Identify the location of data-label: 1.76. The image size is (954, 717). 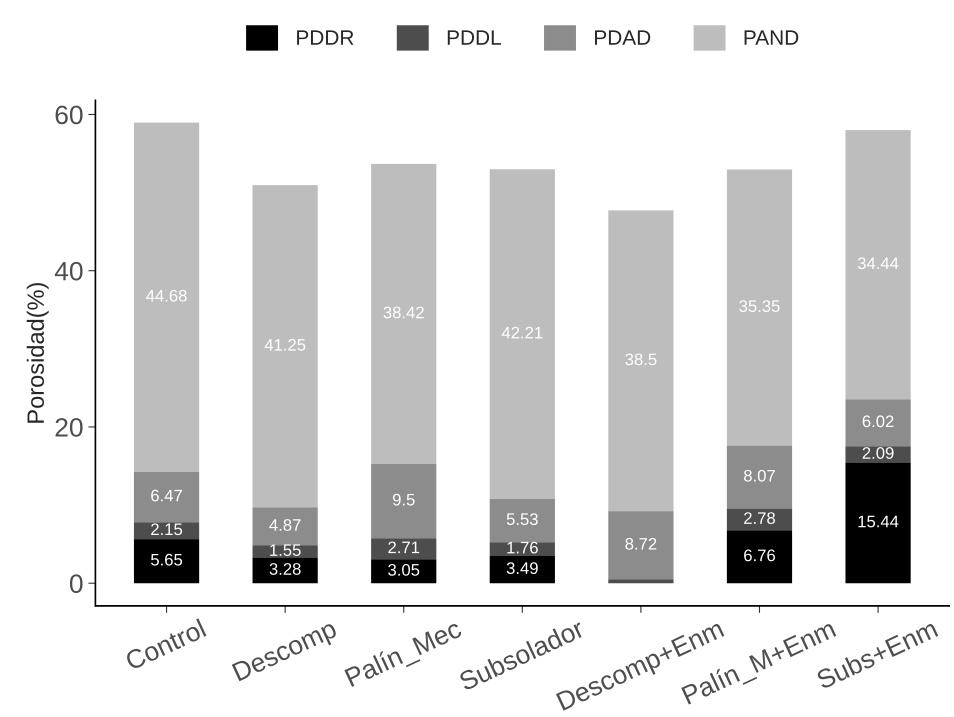
(522, 548).